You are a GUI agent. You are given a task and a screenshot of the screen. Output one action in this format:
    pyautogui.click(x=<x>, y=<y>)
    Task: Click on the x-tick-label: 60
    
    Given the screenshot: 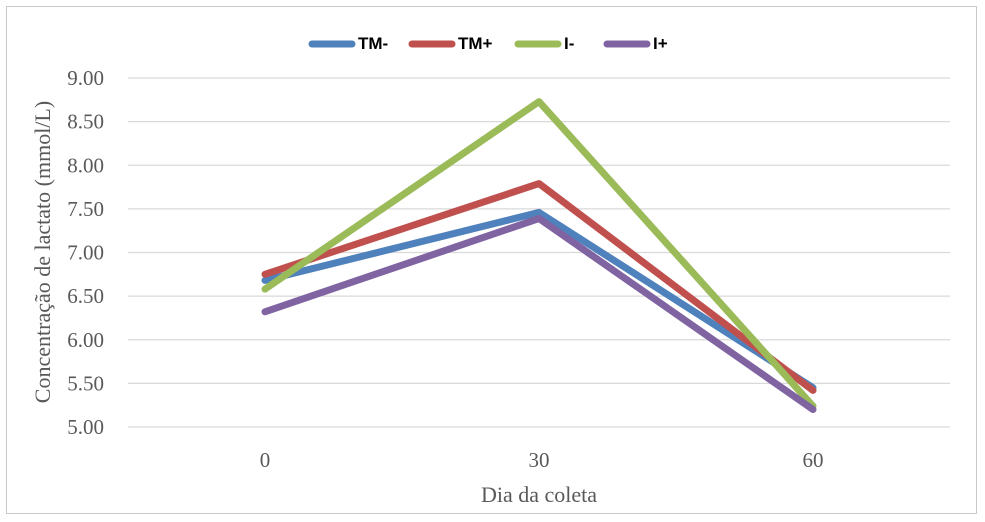 What is the action you would take?
    pyautogui.click(x=813, y=460)
    